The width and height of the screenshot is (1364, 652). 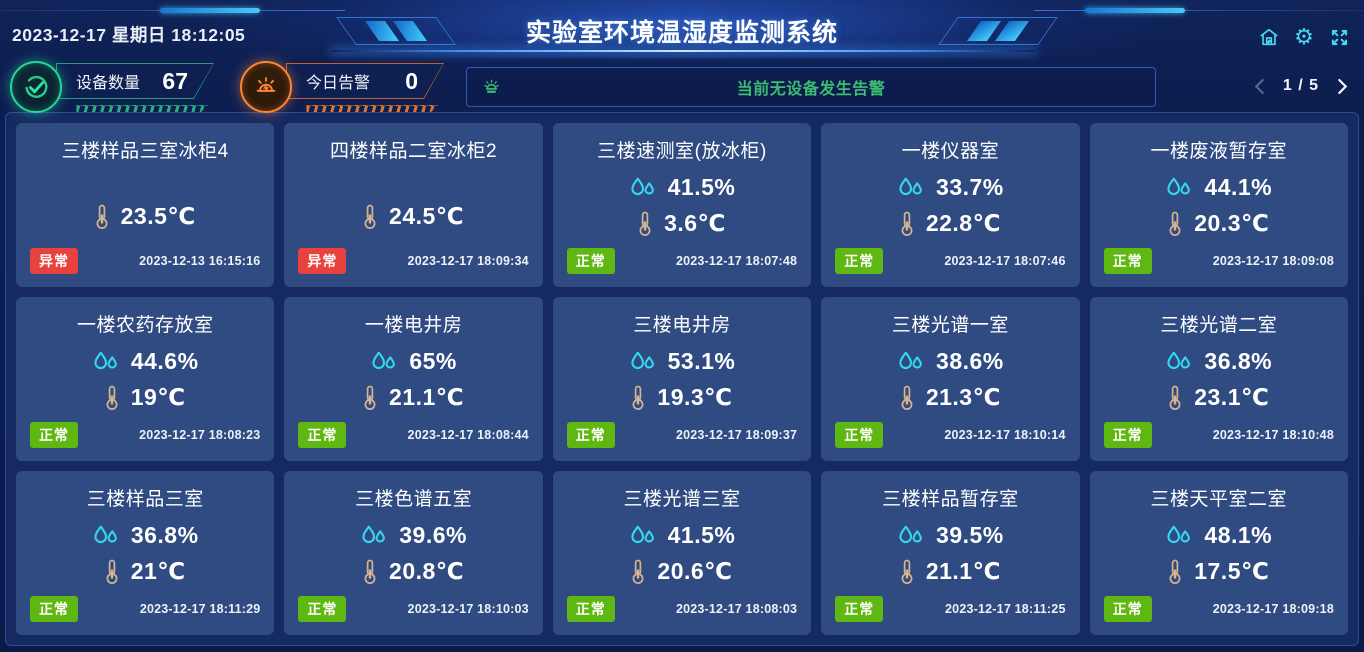 What do you see at coordinates (682, 205) in the screenshot?
I see `device-card: 三楼速测室(放冰柜) 41.5%` at bounding box center [682, 205].